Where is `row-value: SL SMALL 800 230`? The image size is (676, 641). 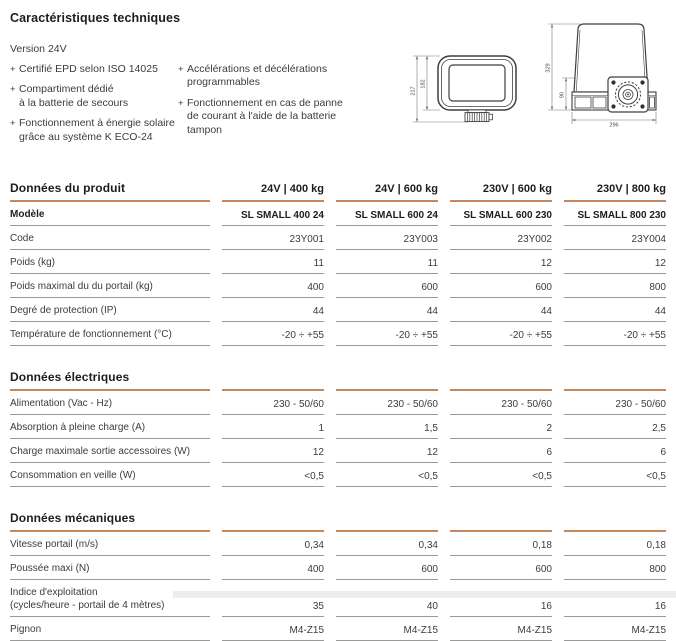 row-value: SL SMALL 800 230 is located at coordinates (615, 214).